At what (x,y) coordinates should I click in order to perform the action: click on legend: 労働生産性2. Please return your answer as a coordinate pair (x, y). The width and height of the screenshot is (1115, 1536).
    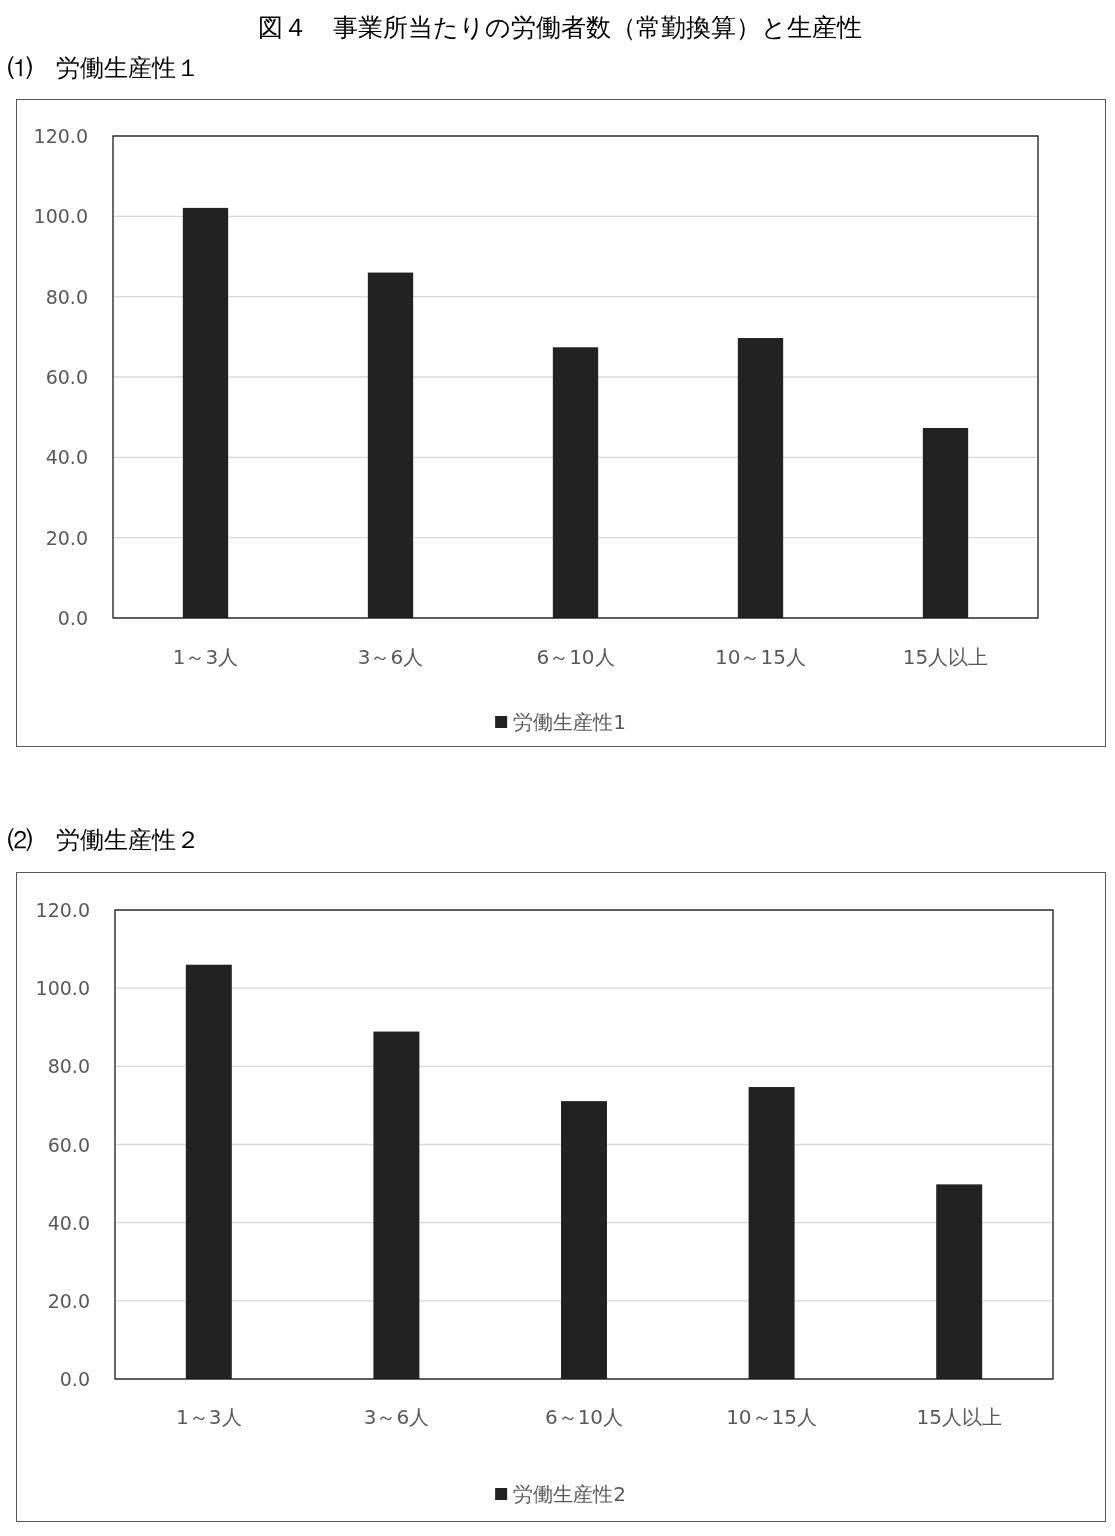
    Looking at the image, I should click on (560, 1494).